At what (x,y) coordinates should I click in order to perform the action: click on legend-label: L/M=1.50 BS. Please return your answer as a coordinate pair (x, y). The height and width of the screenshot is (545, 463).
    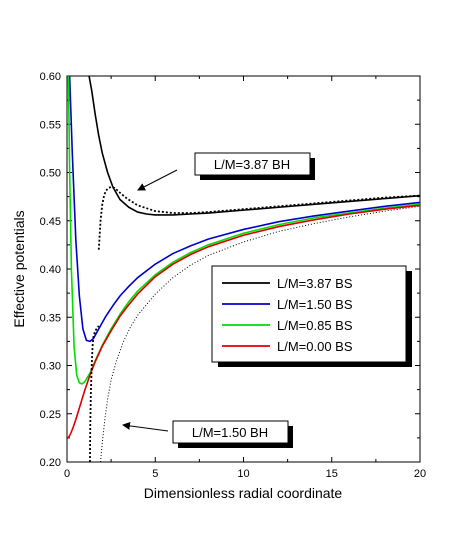
    Looking at the image, I should click on (315, 304).